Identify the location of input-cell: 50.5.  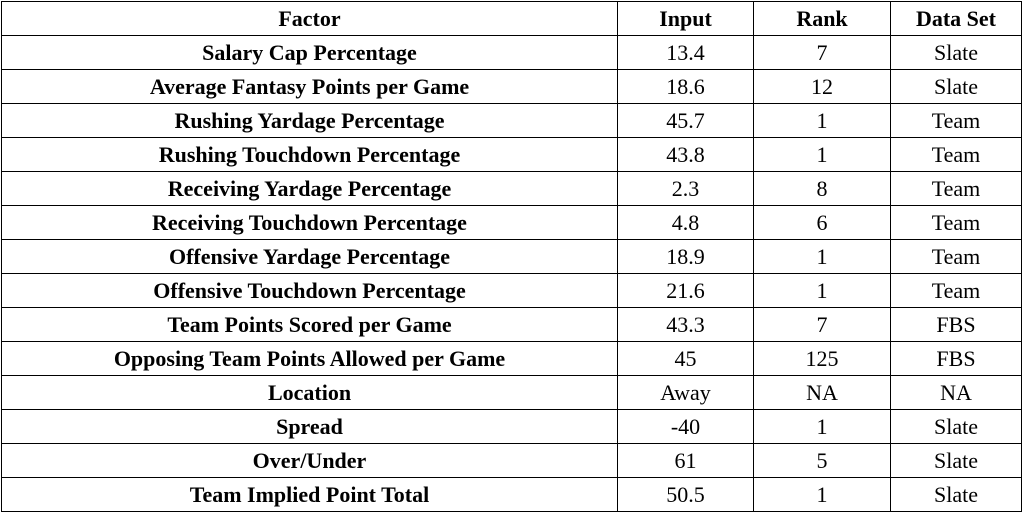
(685, 494).